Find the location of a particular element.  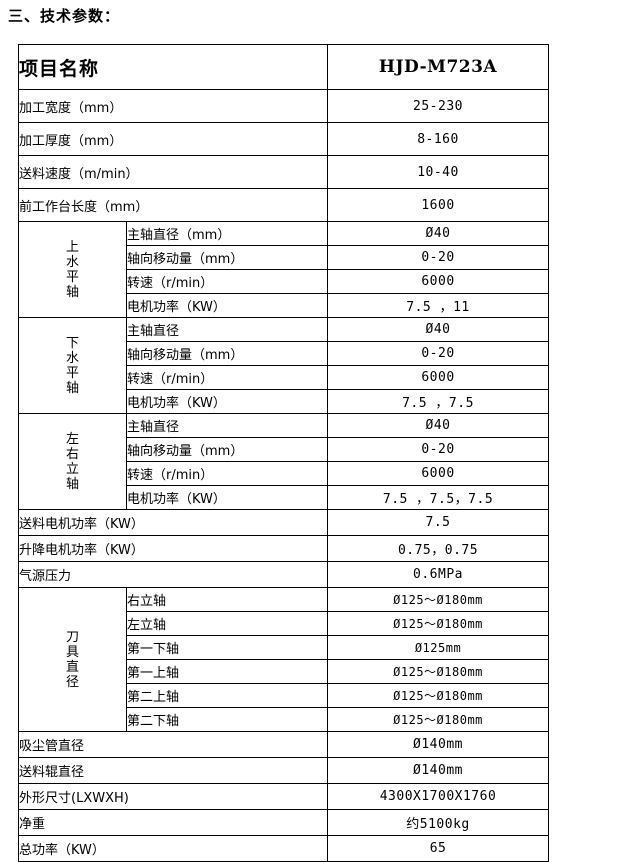

table-row: 第二下轴 Ø125～Ø180mm is located at coordinates (284, 719).